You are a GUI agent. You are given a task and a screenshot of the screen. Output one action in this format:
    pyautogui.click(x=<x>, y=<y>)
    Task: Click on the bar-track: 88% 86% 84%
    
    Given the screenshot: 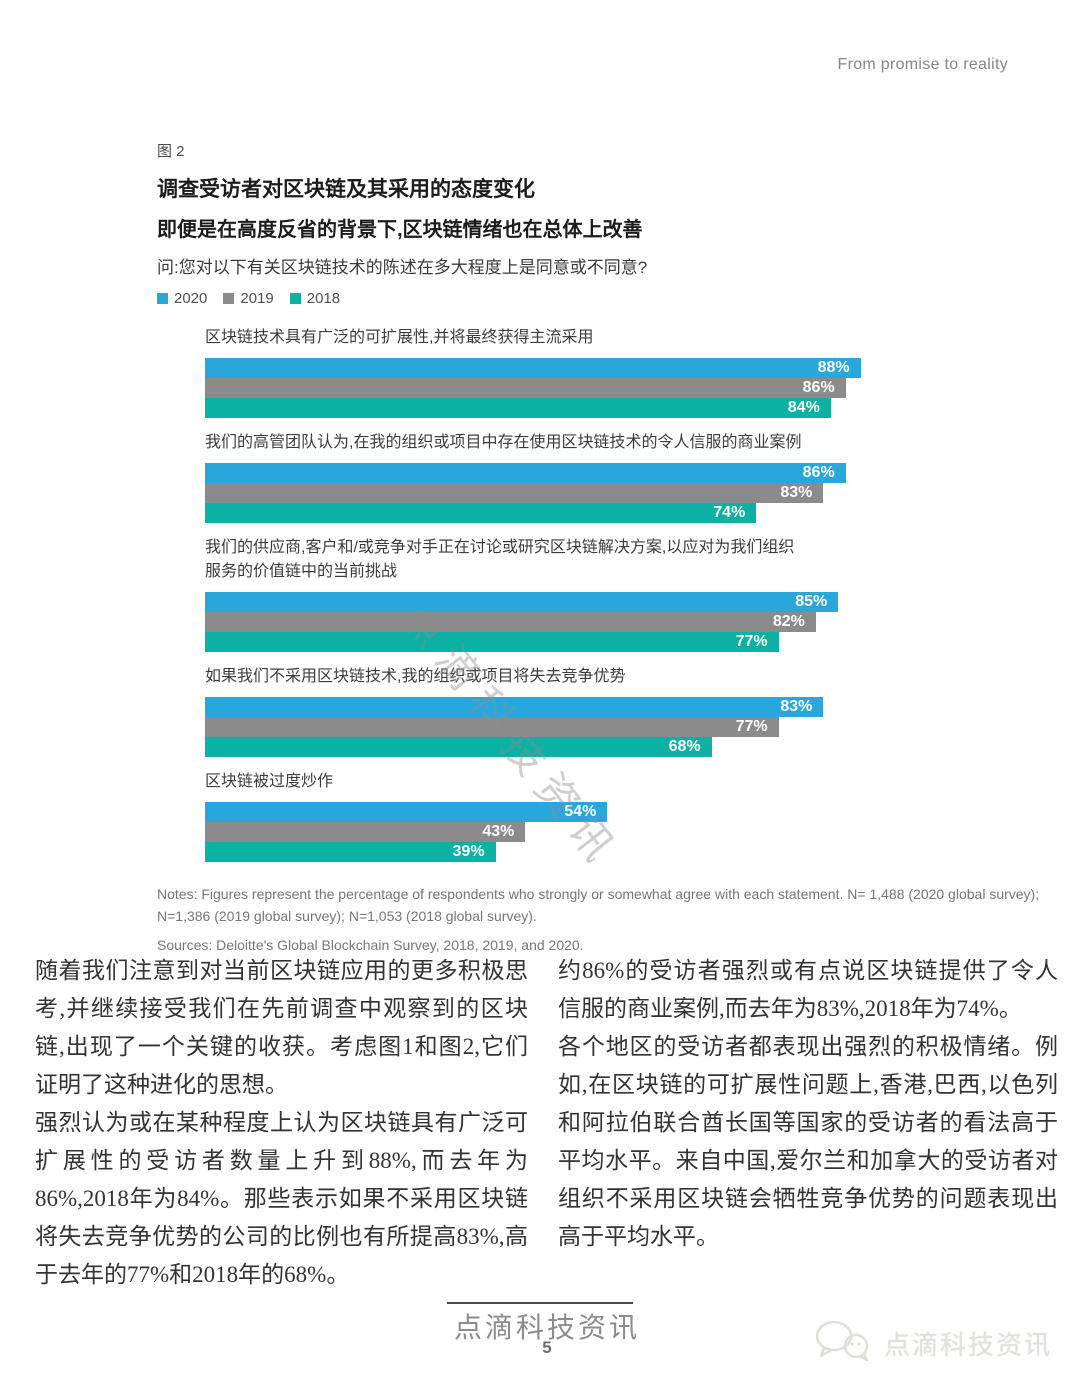 What is the action you would take?
    pyautogui.click(x=577, y=388)
    